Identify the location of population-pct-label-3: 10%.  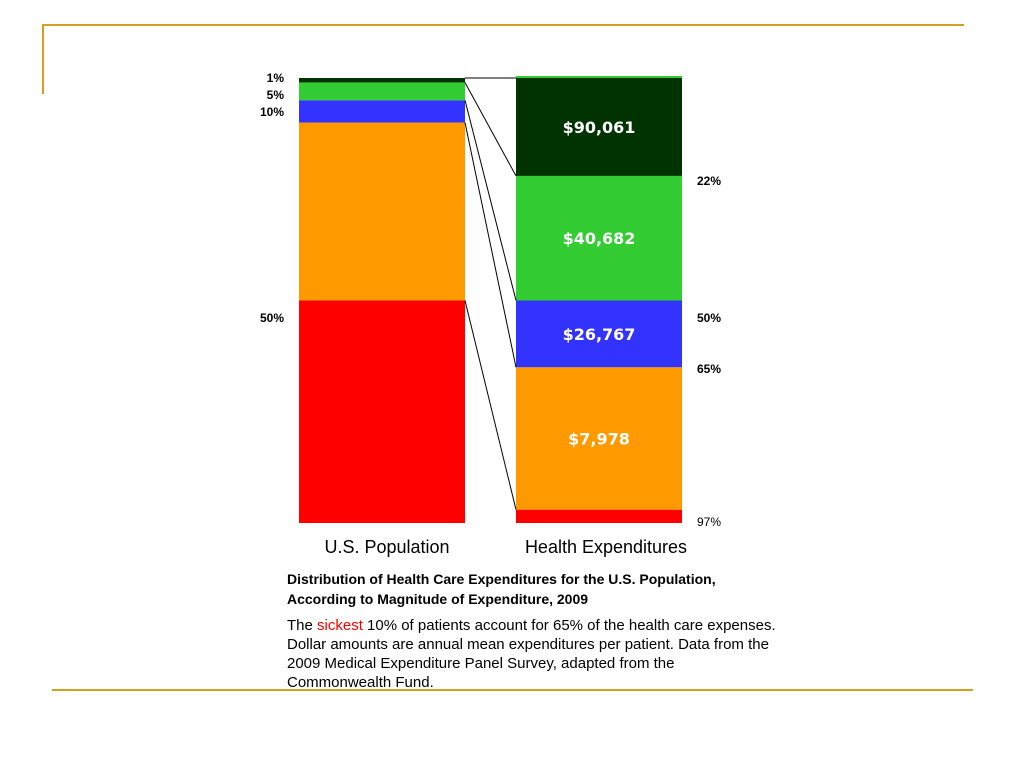
(272, 112).